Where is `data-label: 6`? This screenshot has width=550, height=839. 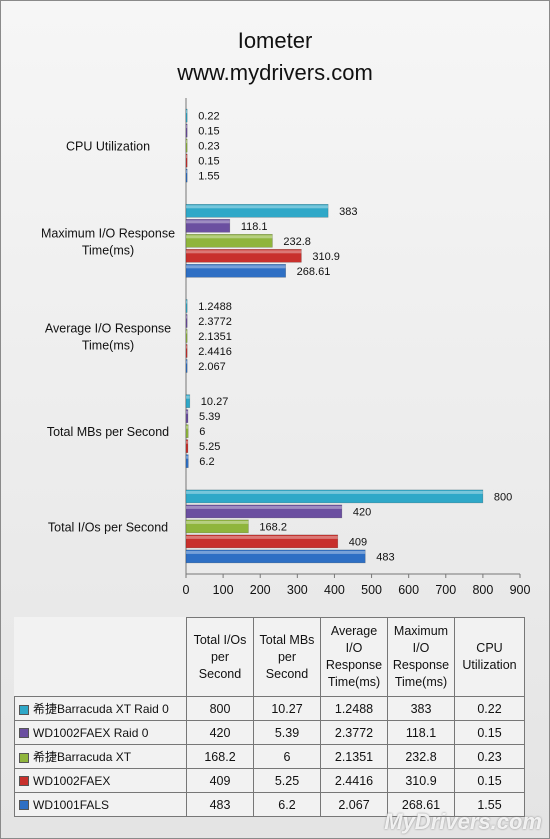
data-label: 6 is located at coordinates (202, 432).